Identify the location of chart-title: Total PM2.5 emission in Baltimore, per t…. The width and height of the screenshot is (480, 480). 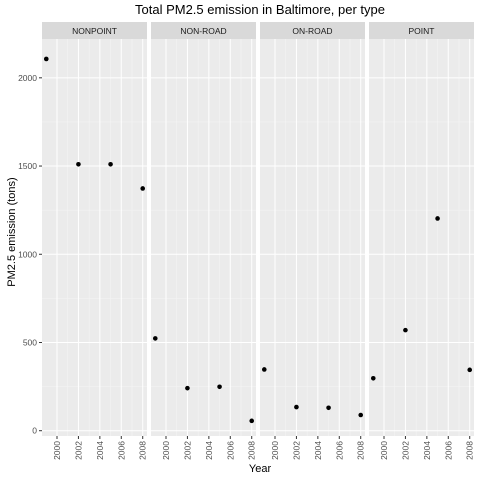
(260, 9).